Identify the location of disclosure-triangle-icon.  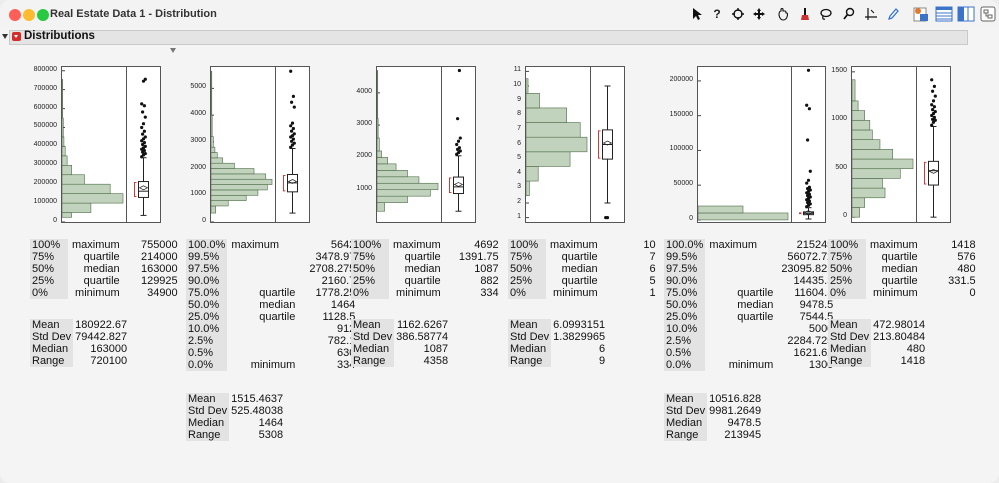
(5, 36).